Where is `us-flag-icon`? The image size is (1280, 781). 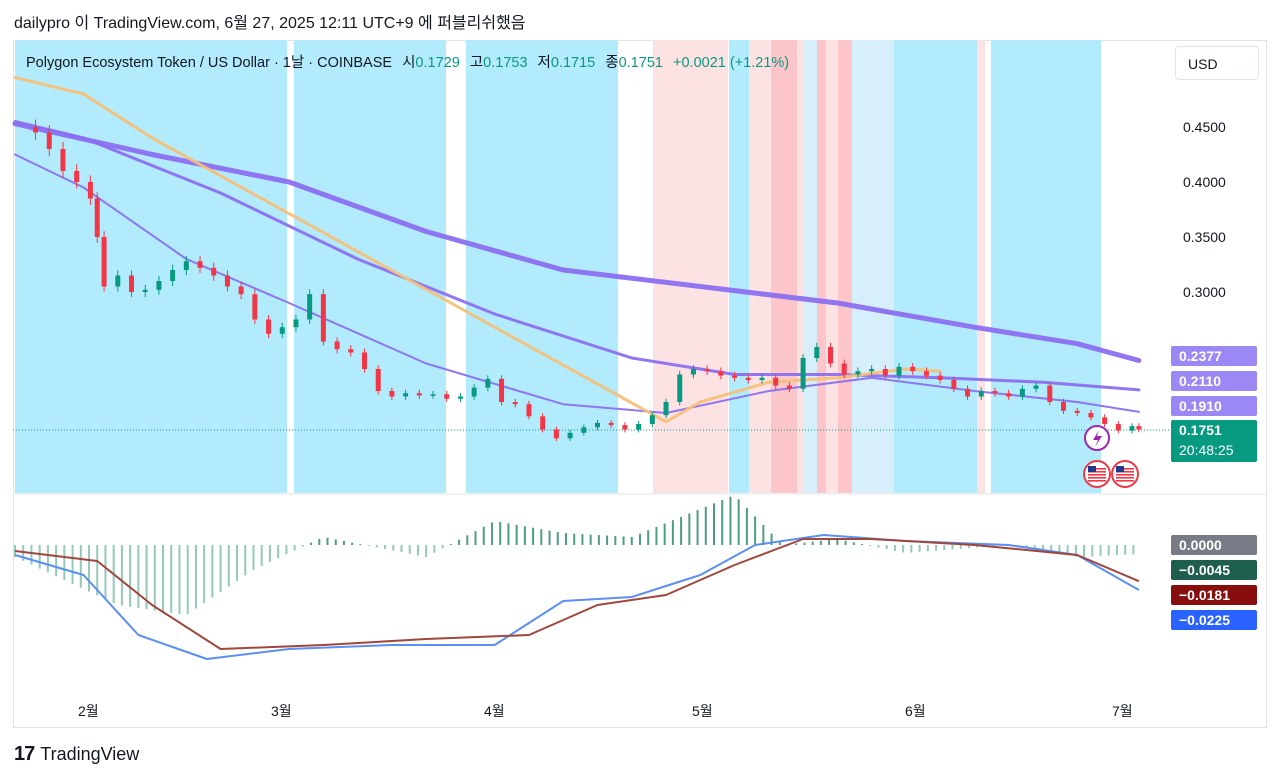
us-flag-icon is located at coordinates (1097, 474).